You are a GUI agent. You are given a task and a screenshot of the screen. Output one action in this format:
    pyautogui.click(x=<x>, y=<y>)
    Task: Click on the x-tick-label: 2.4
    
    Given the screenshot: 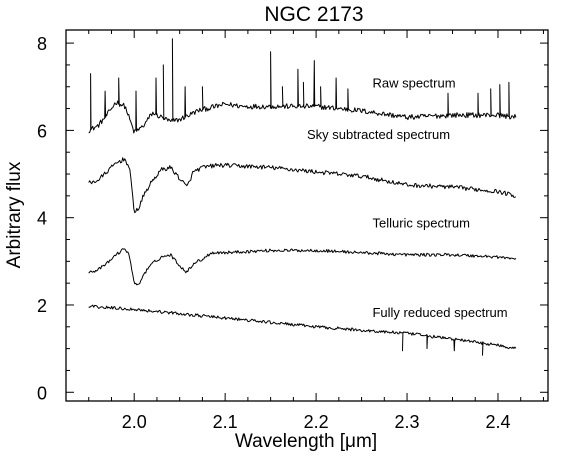 What is the action you would take?
    pyautogui.click(x=497, y=422)
    